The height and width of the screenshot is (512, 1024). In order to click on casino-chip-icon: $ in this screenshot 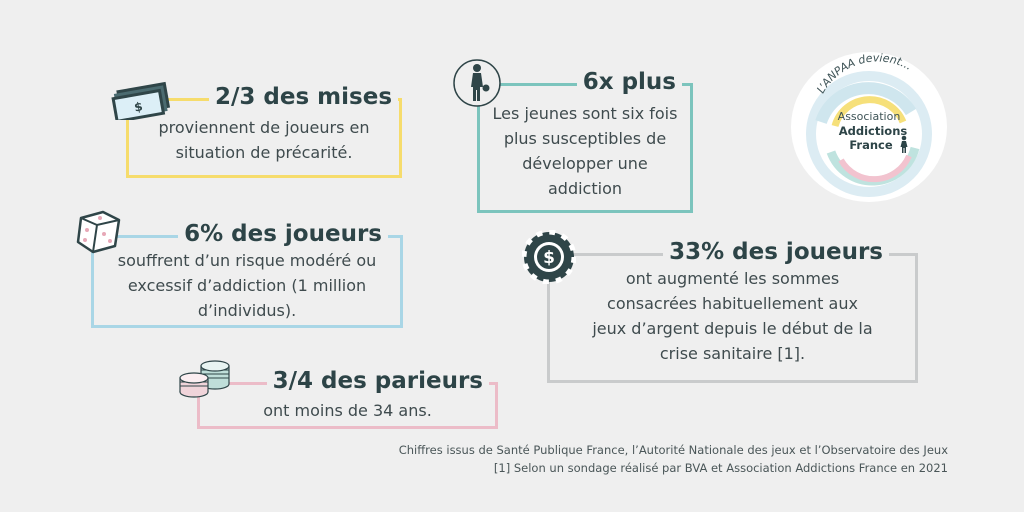, I will do `click(549, 257)`.